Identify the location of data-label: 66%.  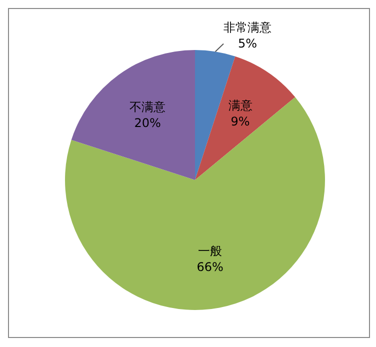
(210, 267).